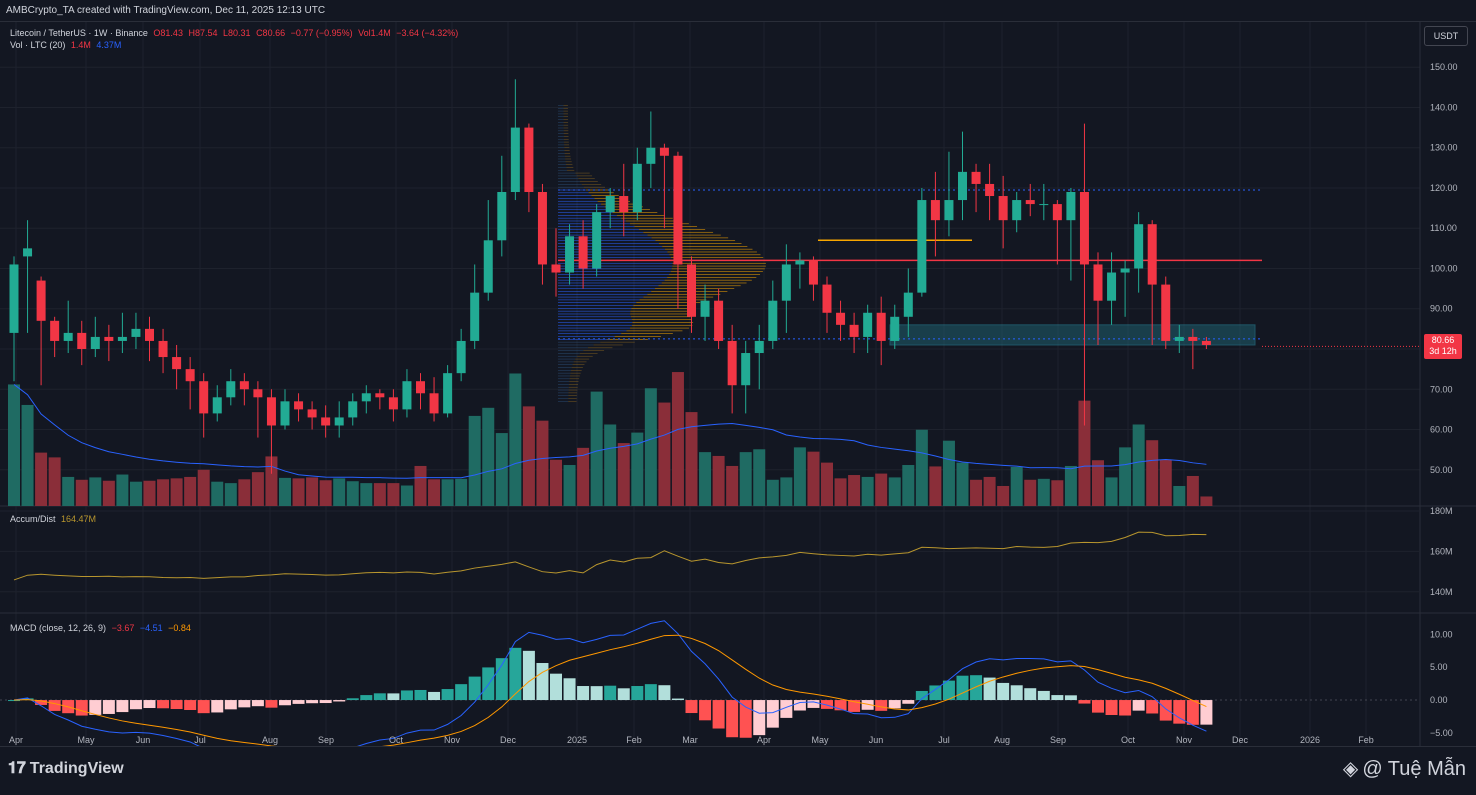  I want to click on x-tick-label: Jul, so click(944, 740).